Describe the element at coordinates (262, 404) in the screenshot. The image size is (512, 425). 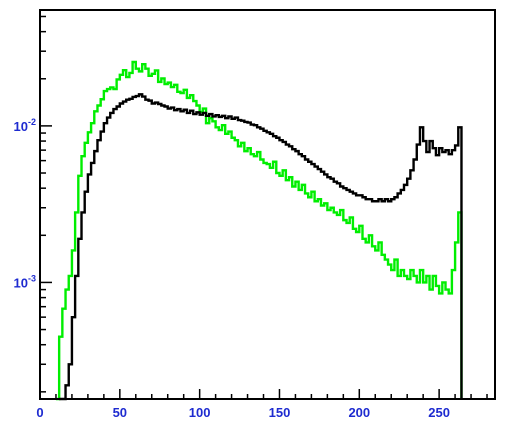
I see `x-axis-ticks: 0 50 100 150 200 250` at that location.